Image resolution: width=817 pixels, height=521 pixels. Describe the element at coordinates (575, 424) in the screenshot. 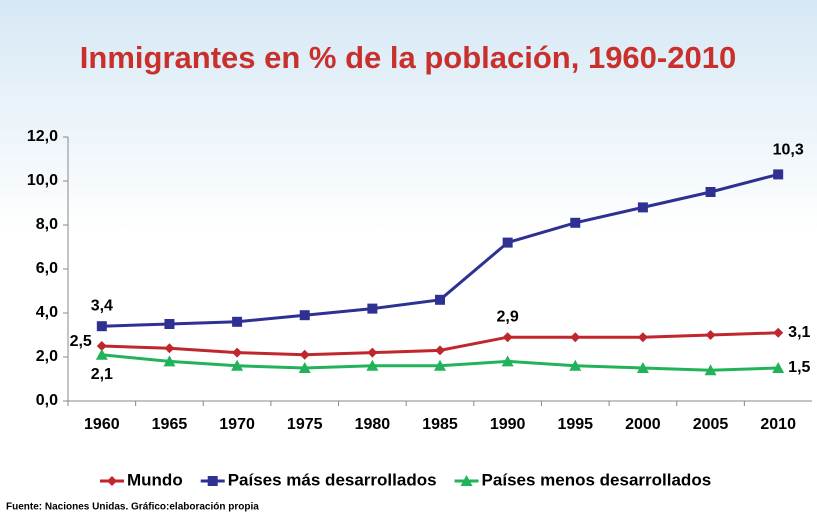

I see `x-tick-label: 1995` at that location.